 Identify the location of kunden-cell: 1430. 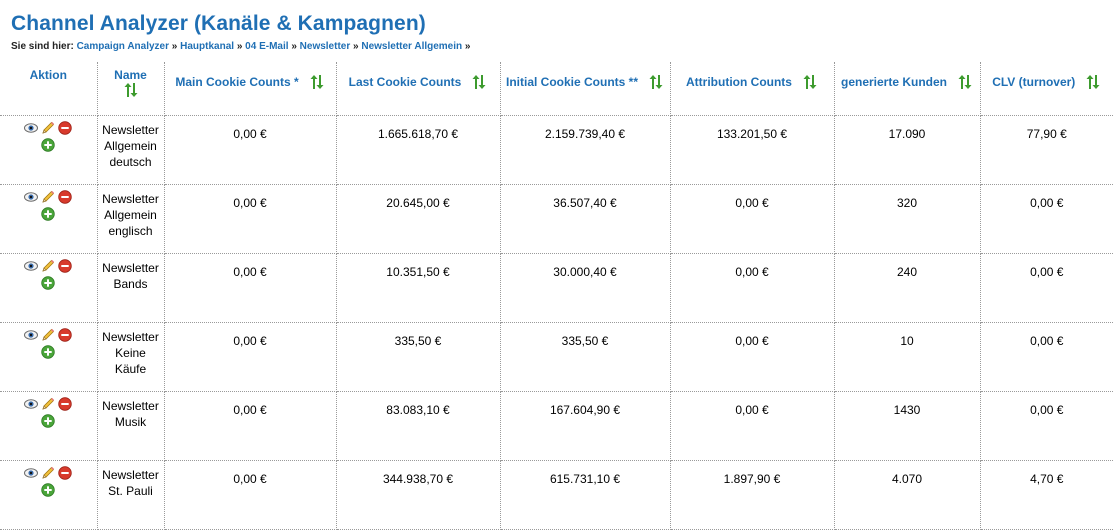
(907, 426).